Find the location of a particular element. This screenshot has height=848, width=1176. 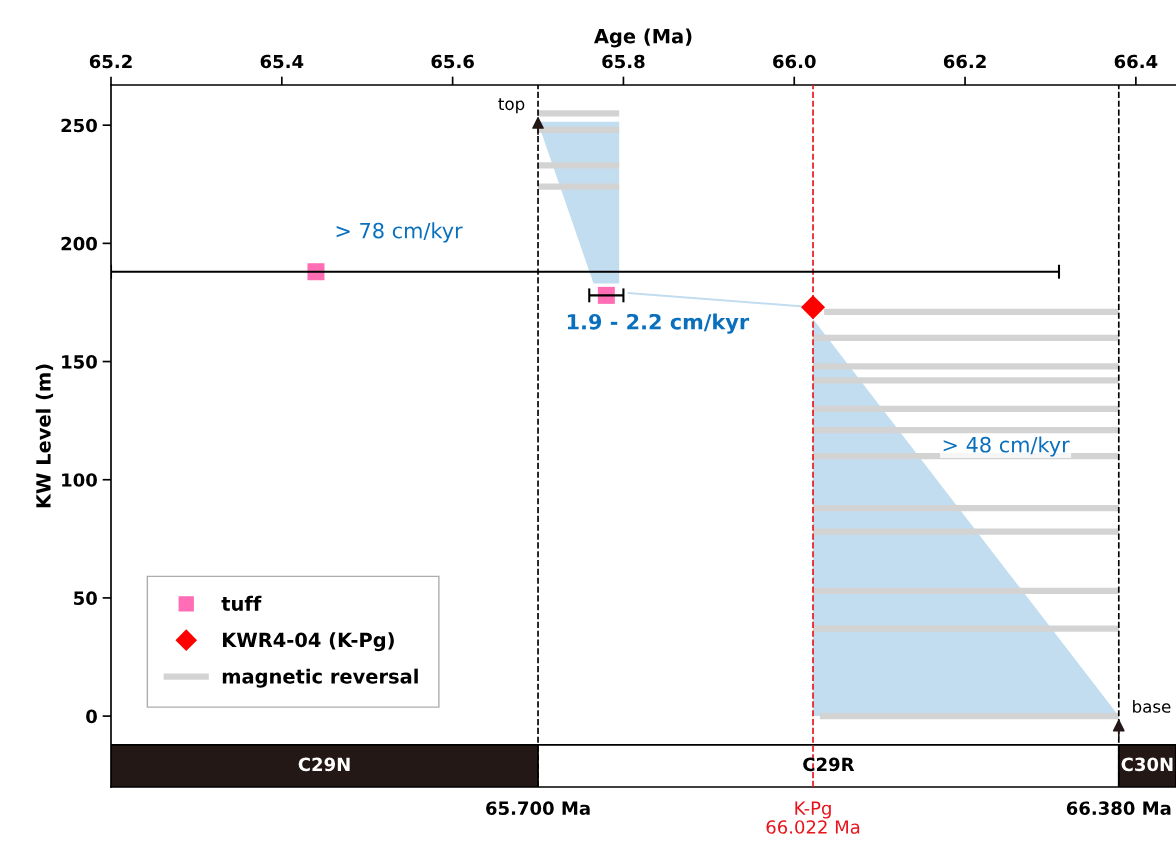

ref-line-label: 66.380 Ma is located at coordinates (1118, 808).